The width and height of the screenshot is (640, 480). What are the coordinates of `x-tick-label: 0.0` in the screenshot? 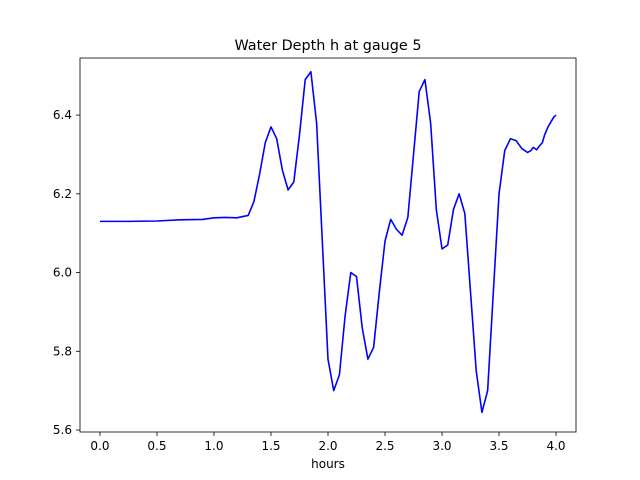 It's located at (99, 446).